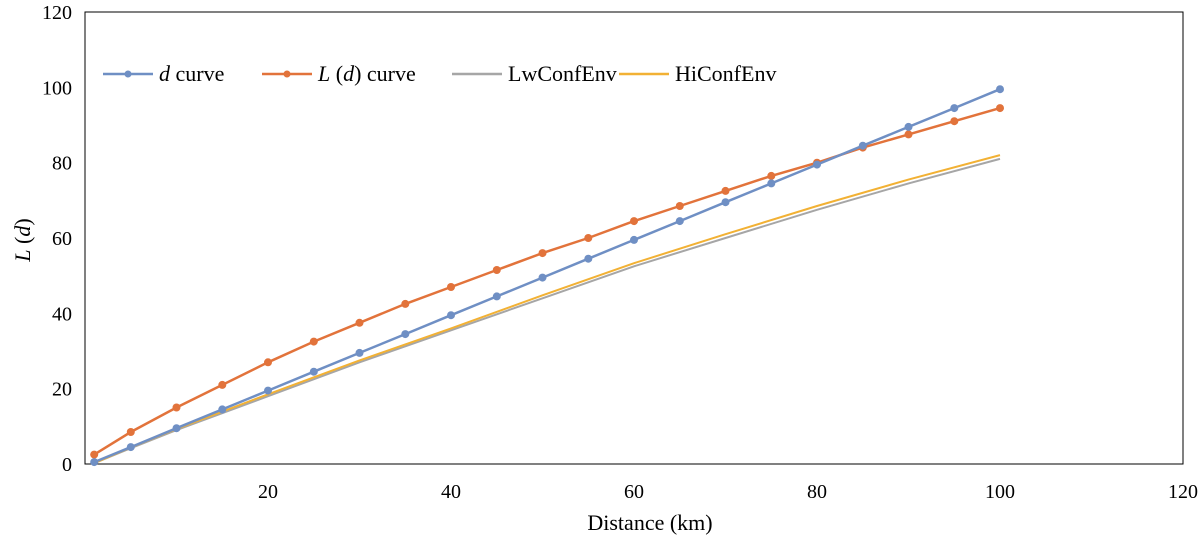  What do you see at coordinates (268, 492) in the screenshot?
I see `x-tick-label: 20` at bounding box center [268, 492].